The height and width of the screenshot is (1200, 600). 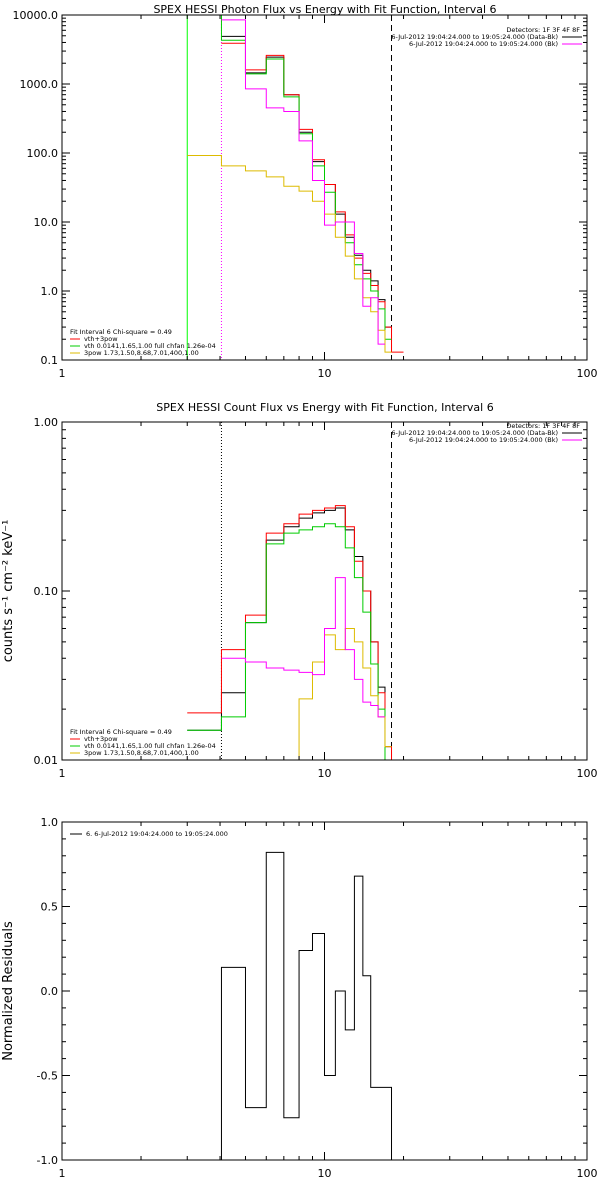 I want to click on photon-flux-fit-label-3pow: 3pow 1.73,1.50,8.68,7.01,400,1.00, so click(x=141, y=353).